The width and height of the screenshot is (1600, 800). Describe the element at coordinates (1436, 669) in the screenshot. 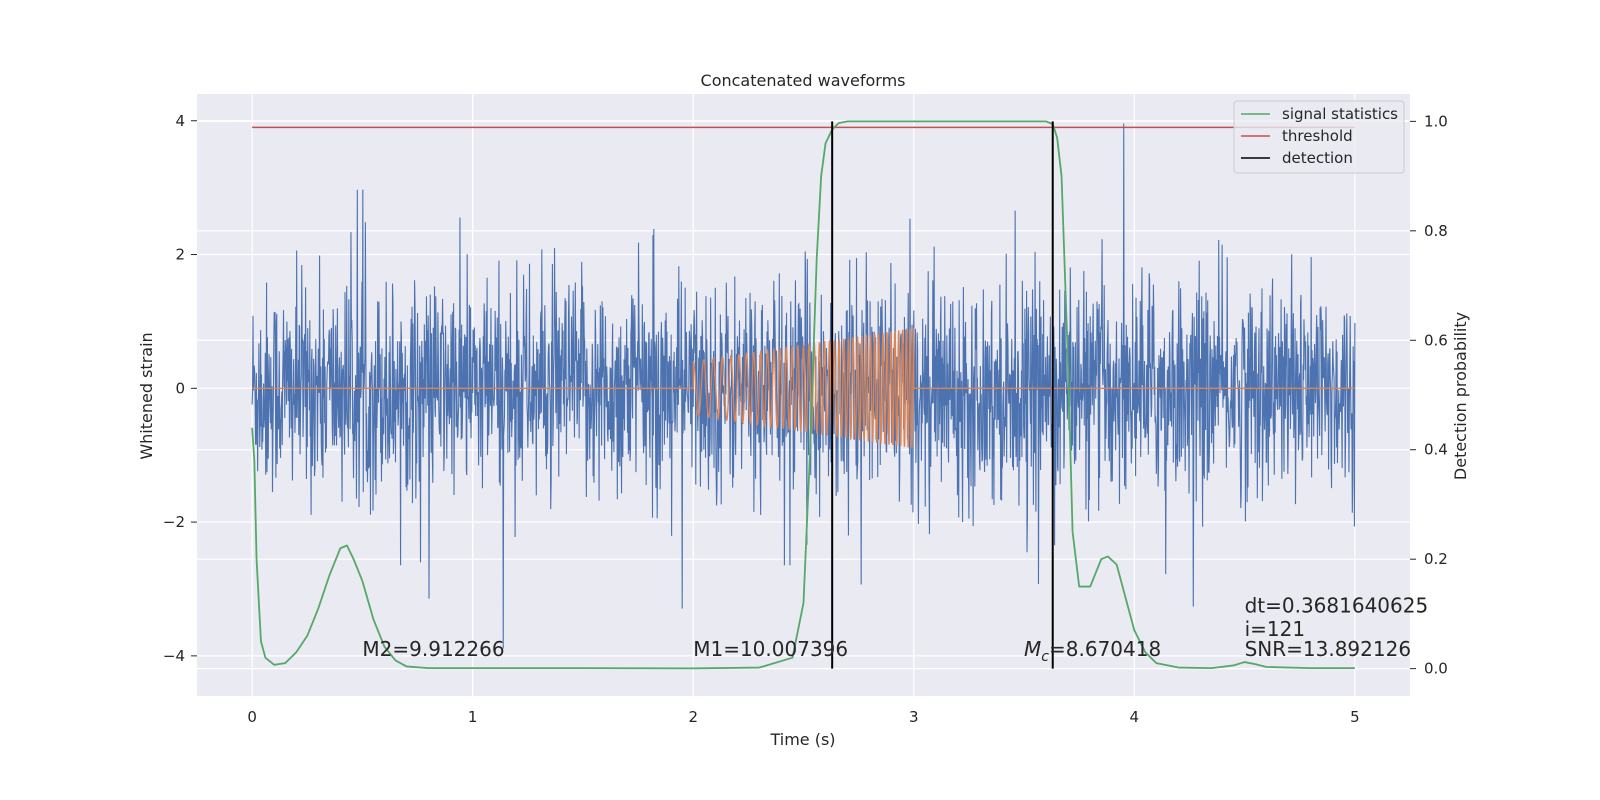

I see `y-tick-label-right: 0.0` at that location.